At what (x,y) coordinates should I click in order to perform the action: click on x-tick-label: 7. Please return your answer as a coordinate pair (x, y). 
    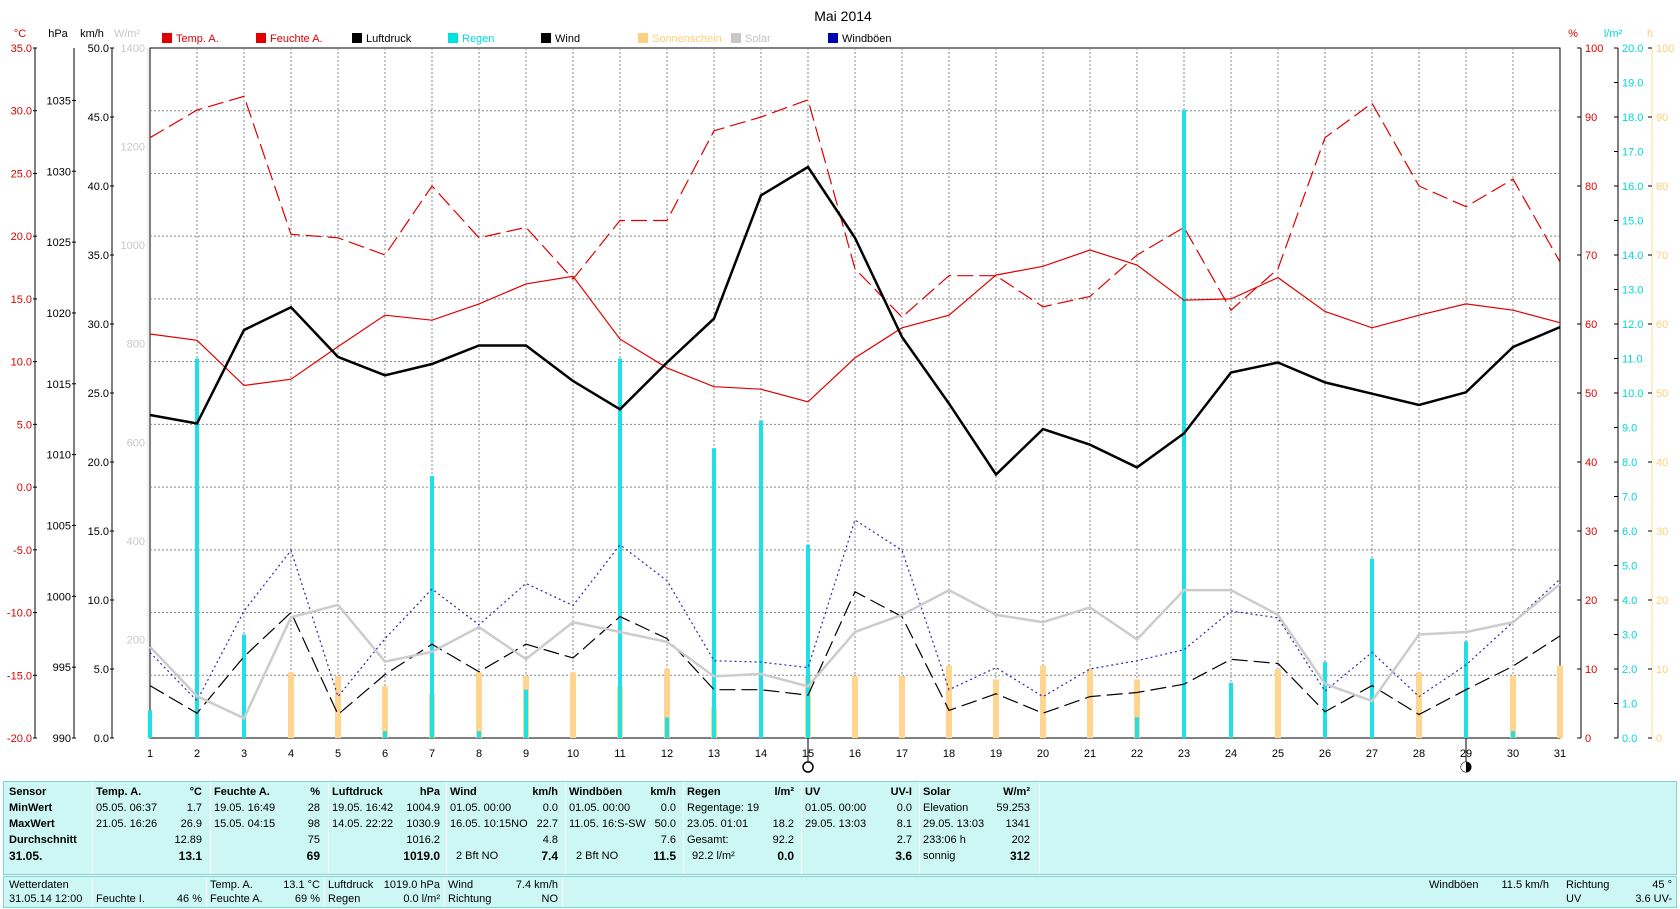
    Looking at the image, I should click on (432, 754).